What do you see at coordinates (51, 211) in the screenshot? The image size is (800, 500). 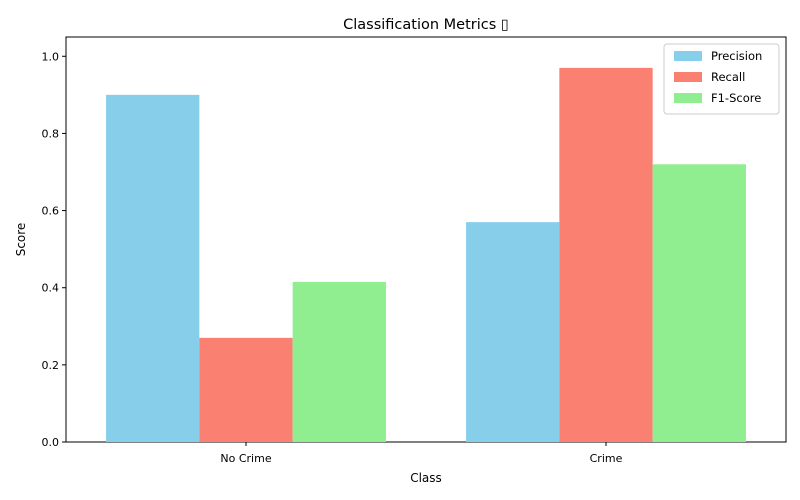 I see `y-tick-label: 0.6` at bounding box center [51, 211].